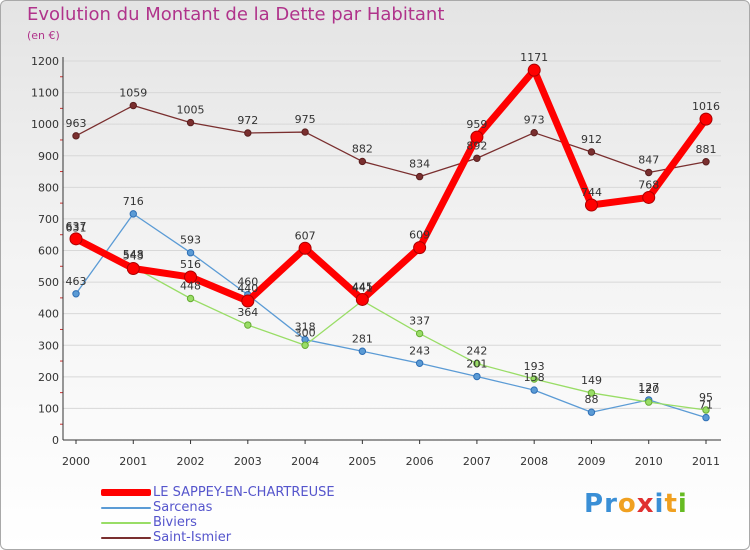 The width and height of the screenshot is (750, 550). I want to click on data-label: 300, so click(305, 332).